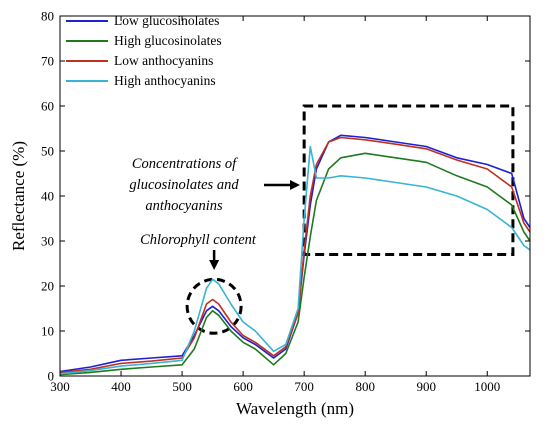  I want to click on y-tick-label: 40, so click(47, 196).